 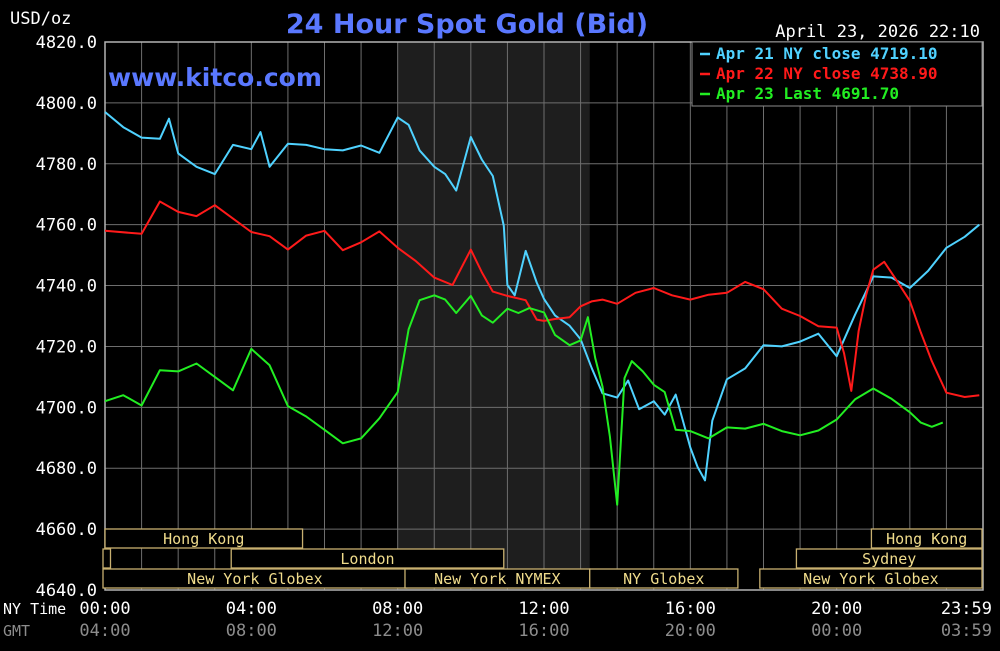 What do you see at coordinates (34, 609) in the screenshot?
I see `x-axis-row-label: NY Time` at bounding box center [34, 609].